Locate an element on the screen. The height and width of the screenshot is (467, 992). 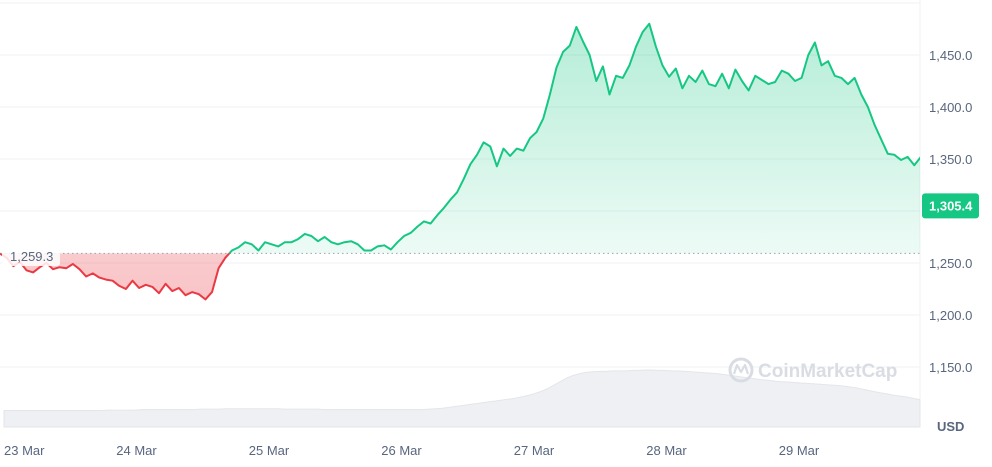
coinmarketcap-logo-icon is located at coordinates (741, 370).